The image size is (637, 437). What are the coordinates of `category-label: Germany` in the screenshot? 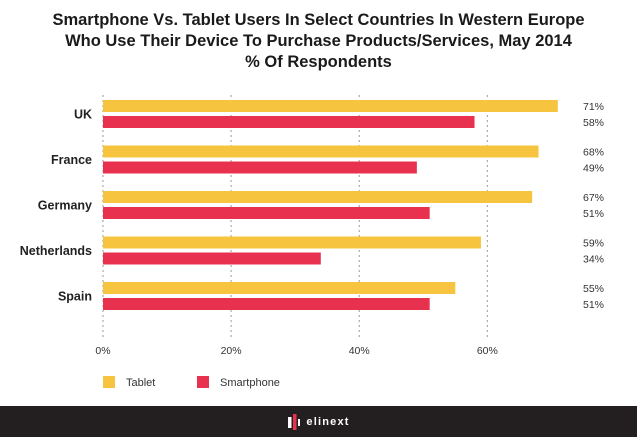 It's located at (65, 206).